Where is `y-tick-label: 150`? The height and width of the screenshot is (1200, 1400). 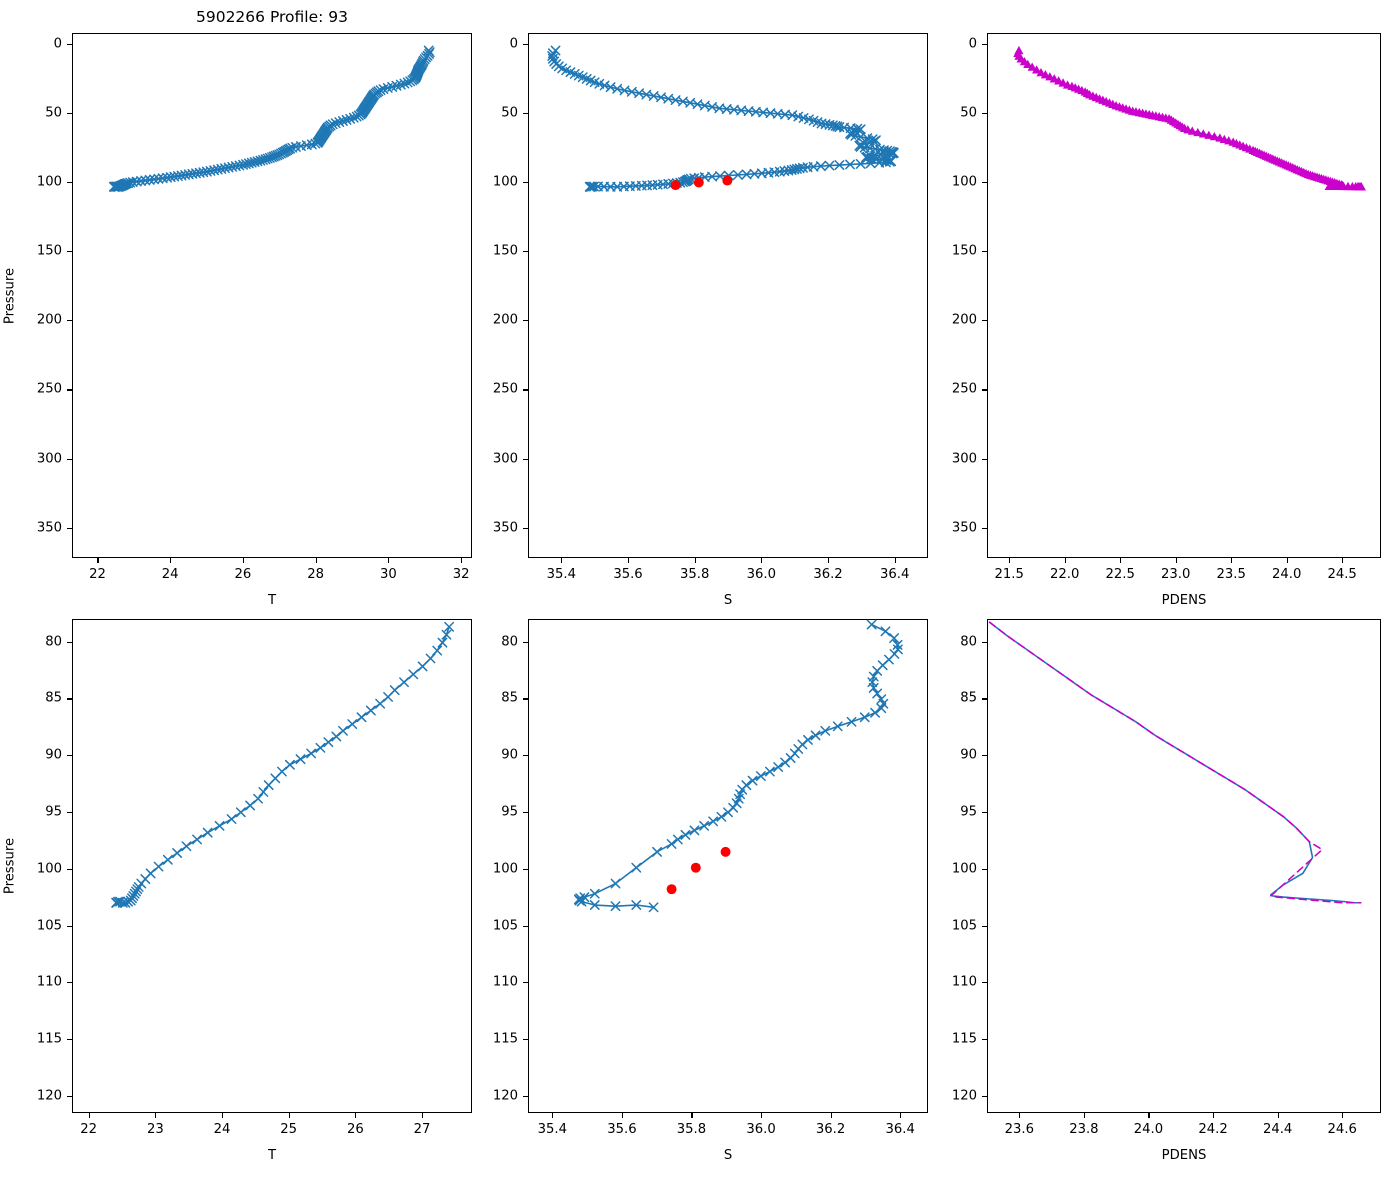 y-tick-label: 150 is located at coordinates (505, 251).